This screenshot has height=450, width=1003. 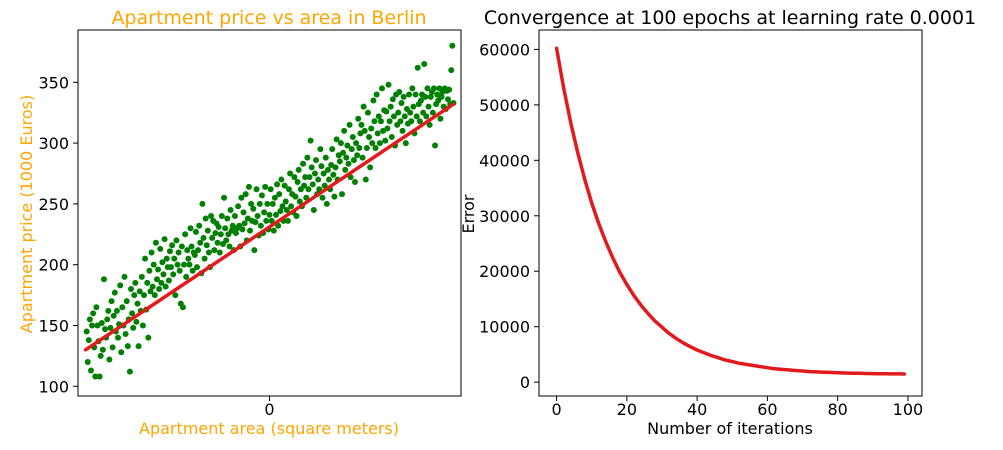 What do you see at coordinates (53, 325) in the screenshot?
I see `scatter-y-tick-label: 150` at bounding box center [53, 325].